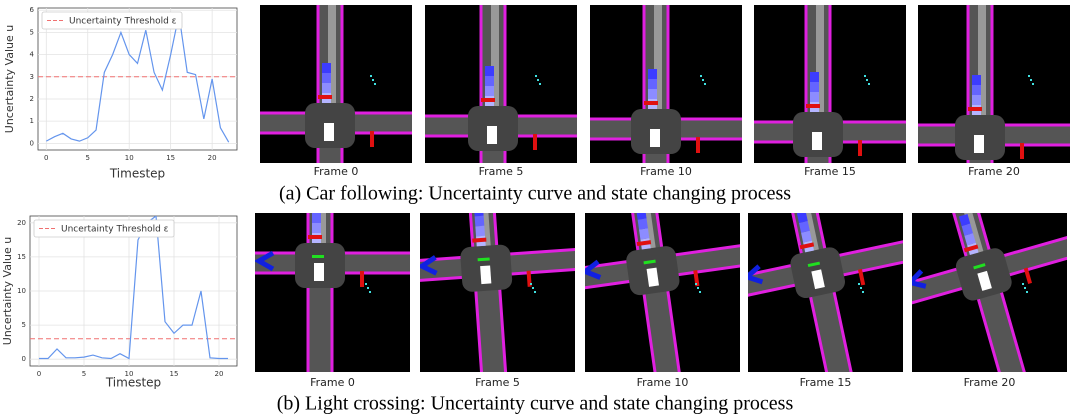 The width and height of the screenshot is (1080, 419). I want to click on frame-label: Frame 5, so click(497, 382).